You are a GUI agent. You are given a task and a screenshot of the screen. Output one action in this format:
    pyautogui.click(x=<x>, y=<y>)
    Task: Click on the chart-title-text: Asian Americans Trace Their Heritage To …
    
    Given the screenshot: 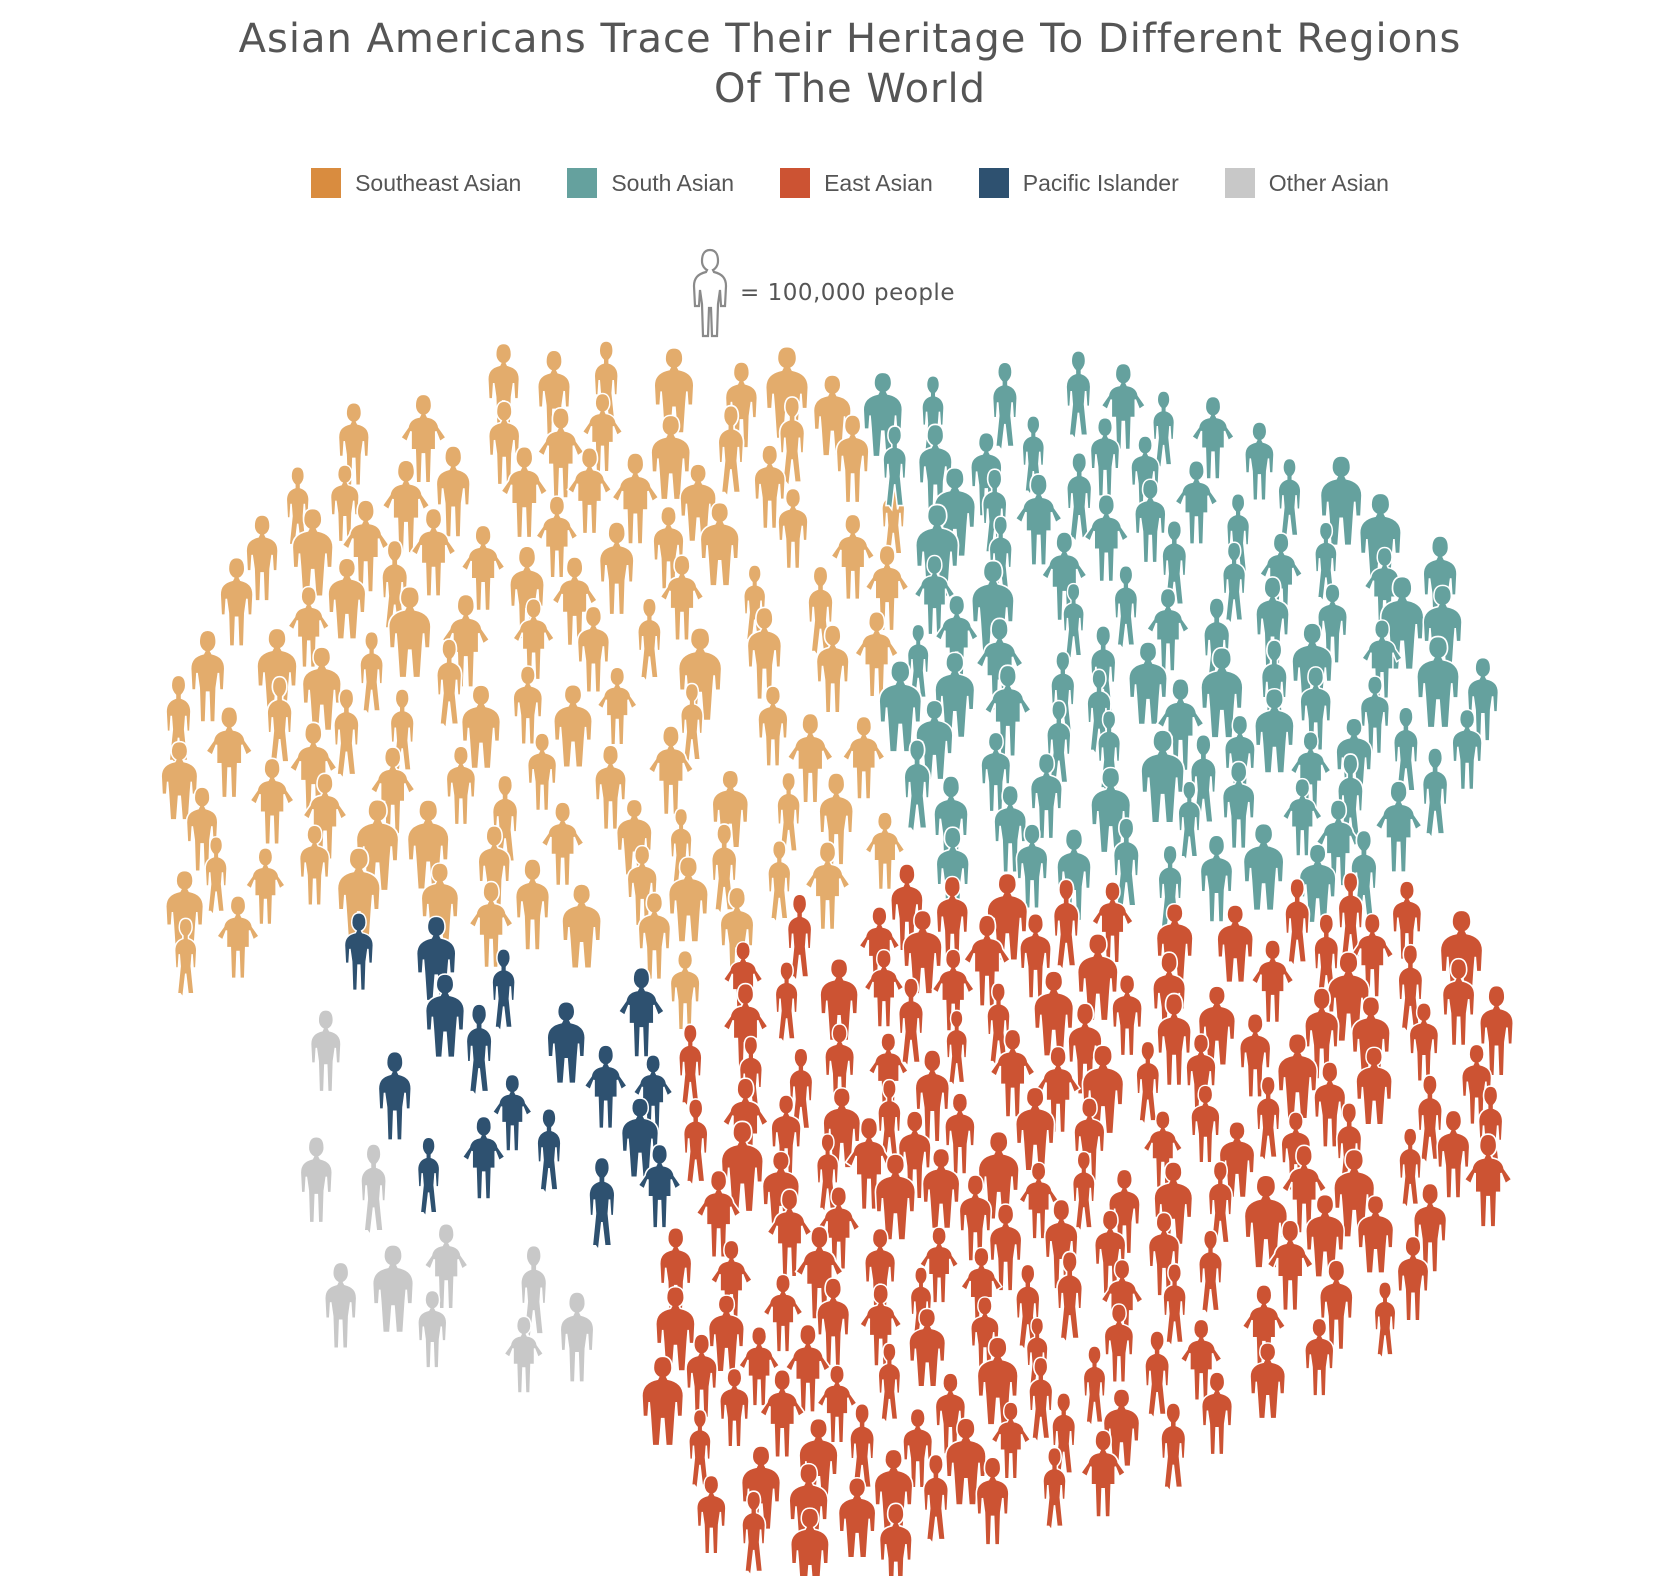 What is the action you would take?
    pyautogui.click(x=850, y=64)
    